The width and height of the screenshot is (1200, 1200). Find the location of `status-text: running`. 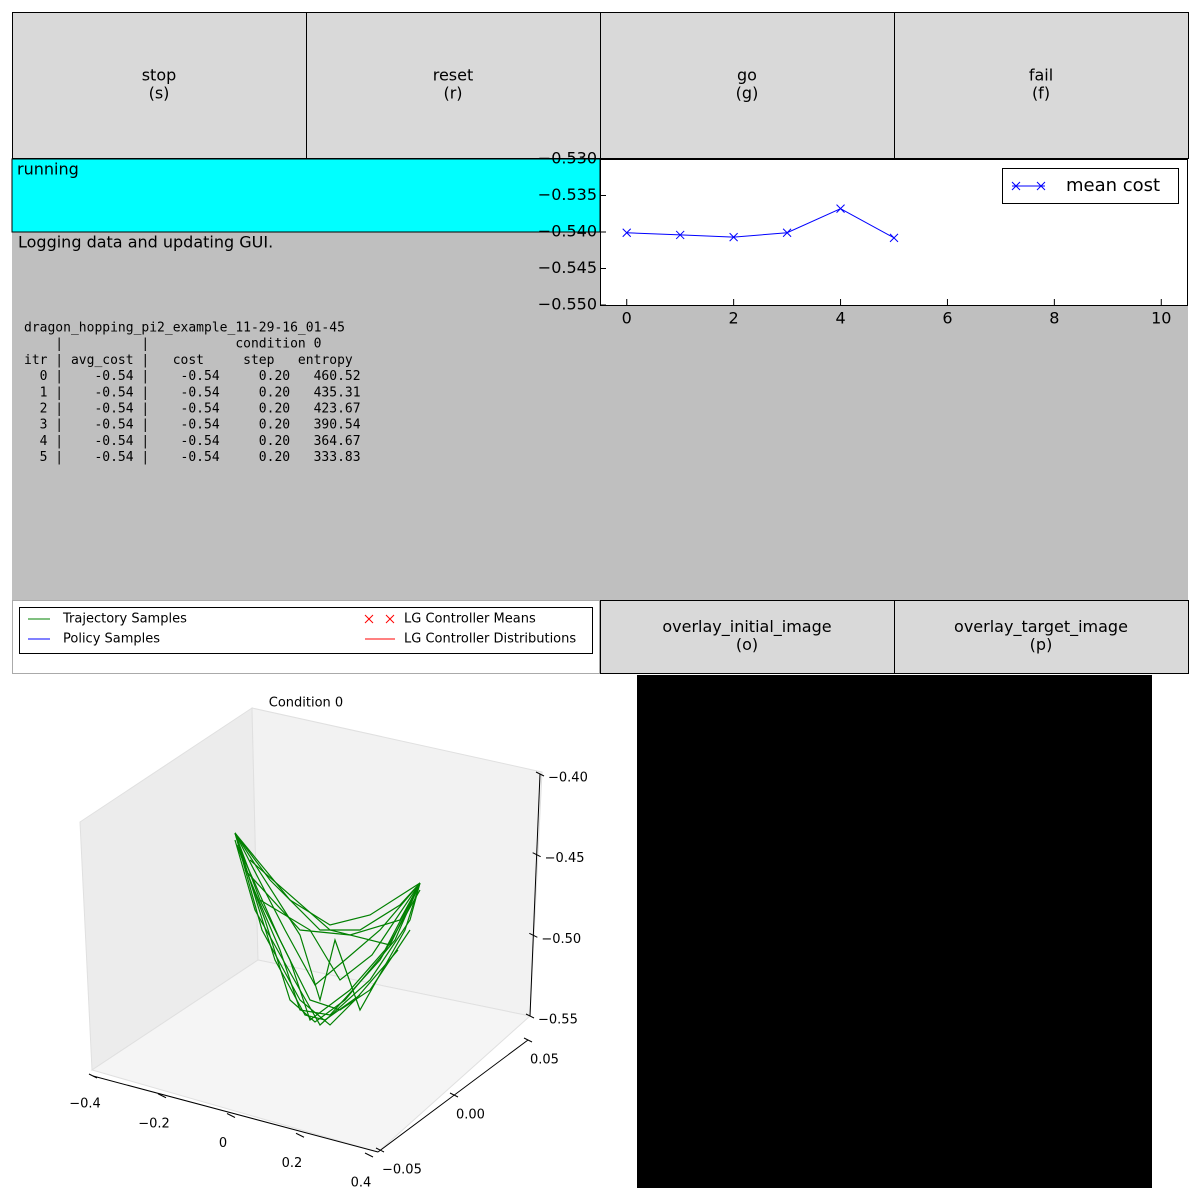

status-text: running is located at coordinates (48, 169).